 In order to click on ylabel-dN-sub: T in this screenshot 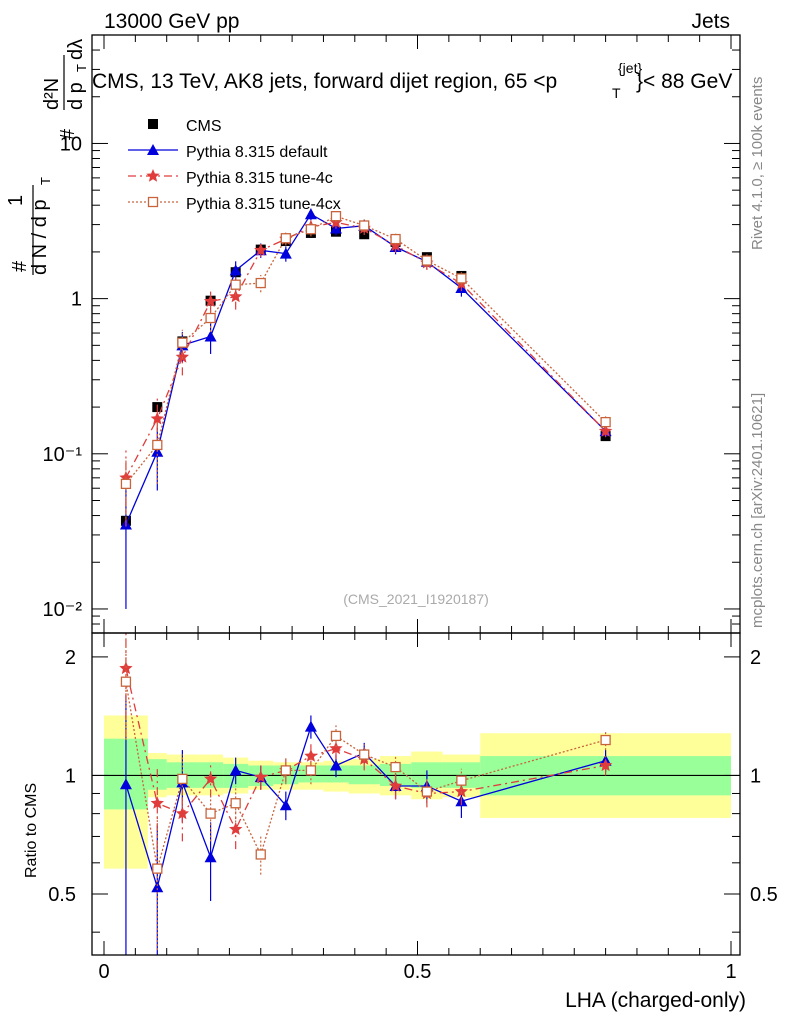, I will do `click(45, 181)`.